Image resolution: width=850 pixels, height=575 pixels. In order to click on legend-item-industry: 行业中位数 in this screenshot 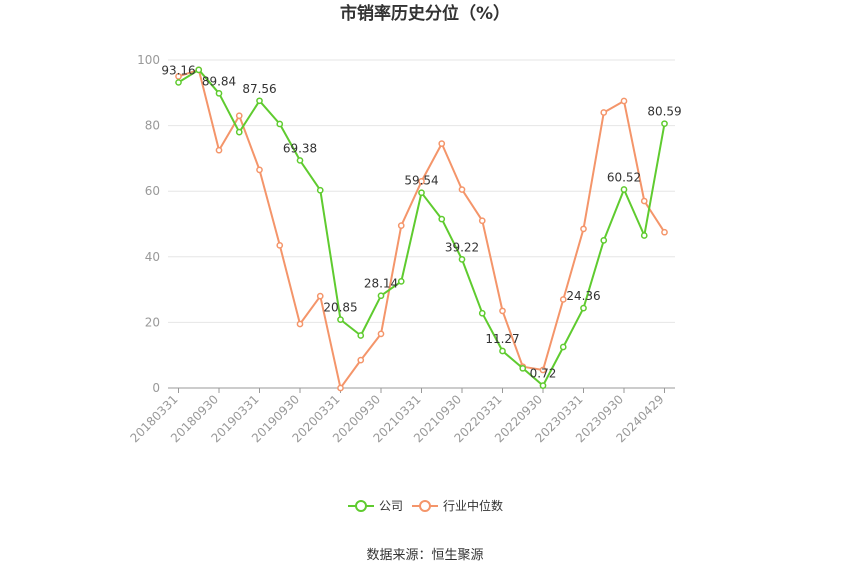, I will do `click(457, 505)`.